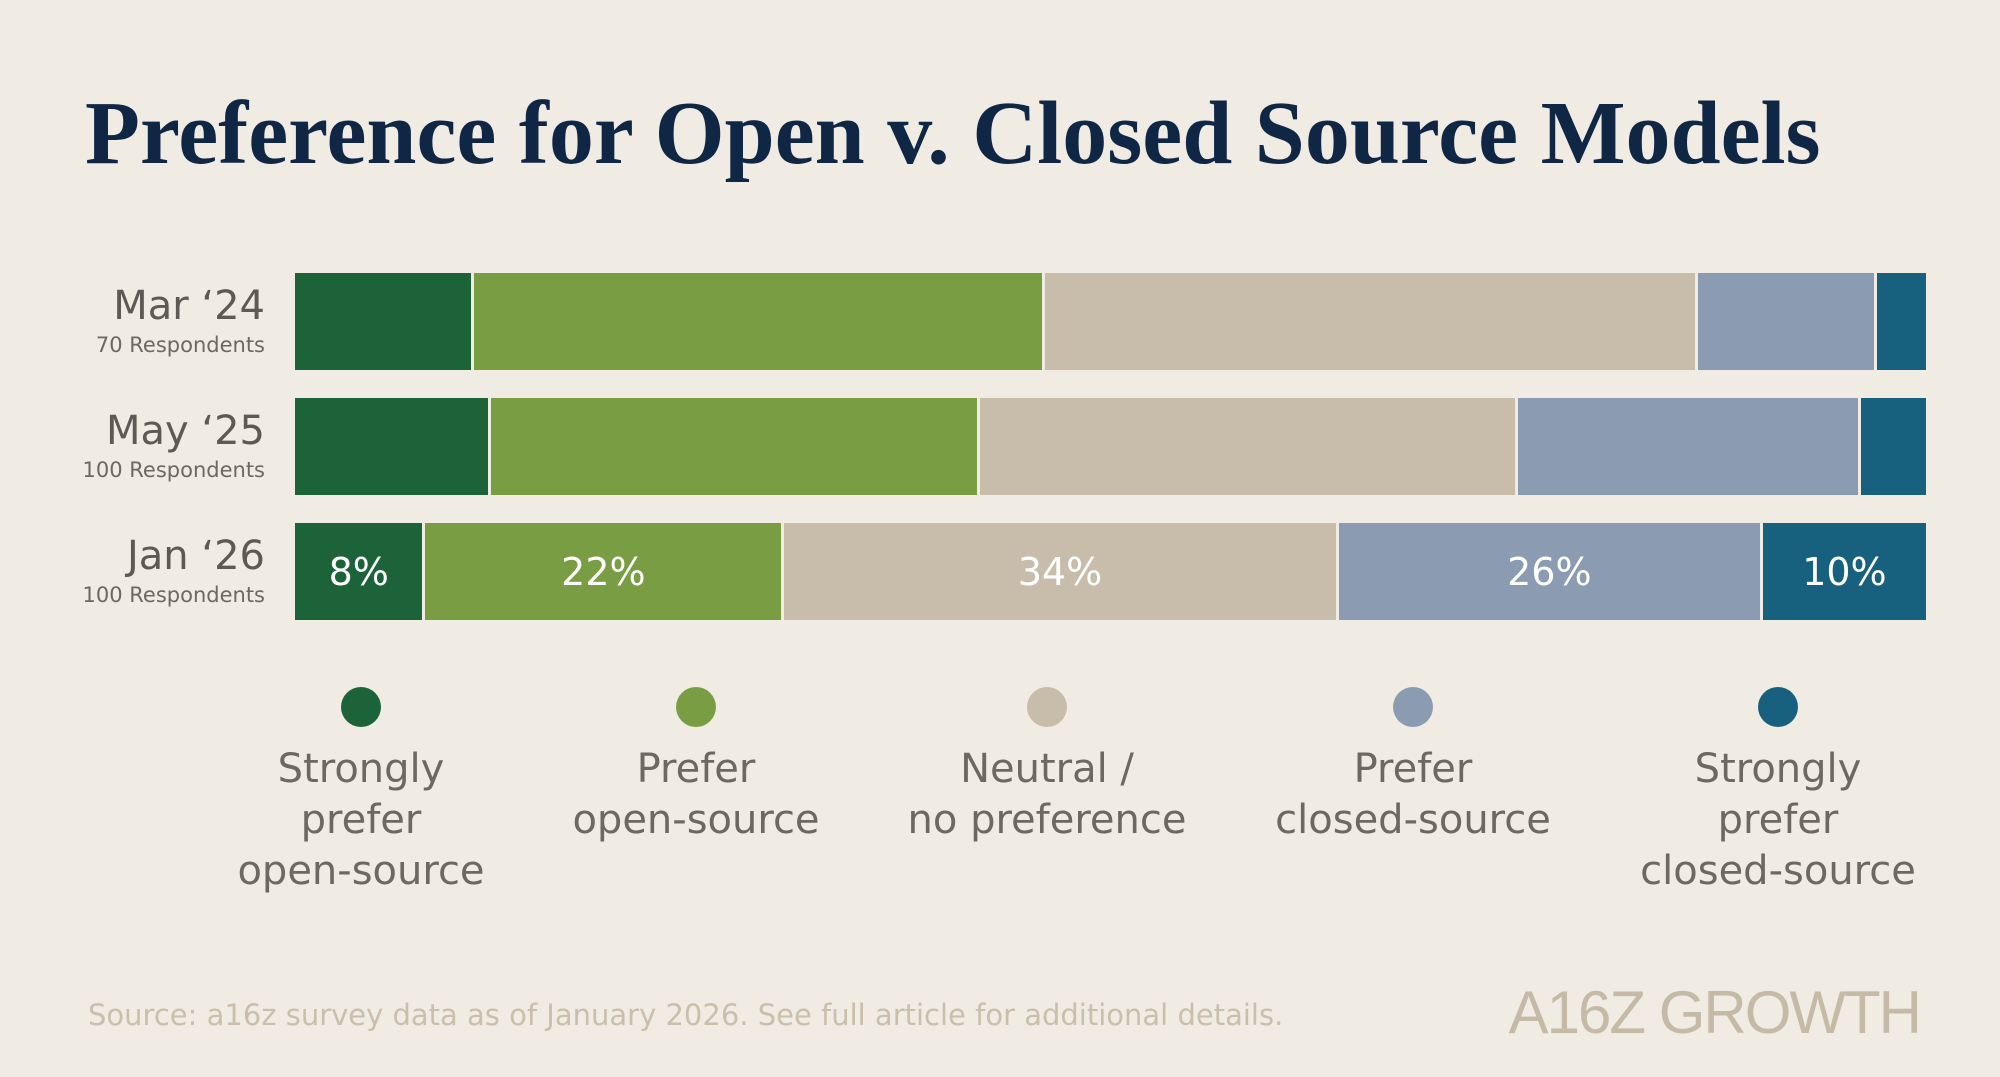 The width and height of the screenshot is (2000, 1077). I want to click on category-subtitle: 70 Respondents, so click(180, 345).